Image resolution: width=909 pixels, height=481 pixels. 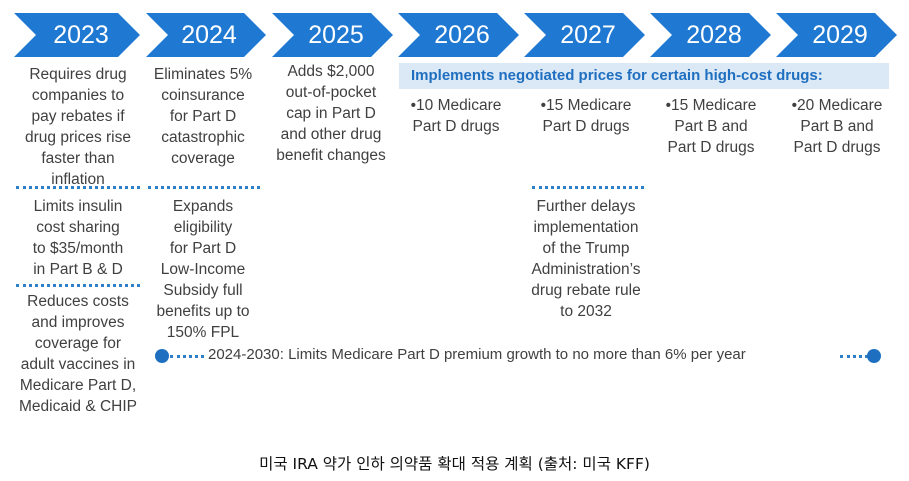 I want to click on chevron-2024, so click(x=206, y=35).